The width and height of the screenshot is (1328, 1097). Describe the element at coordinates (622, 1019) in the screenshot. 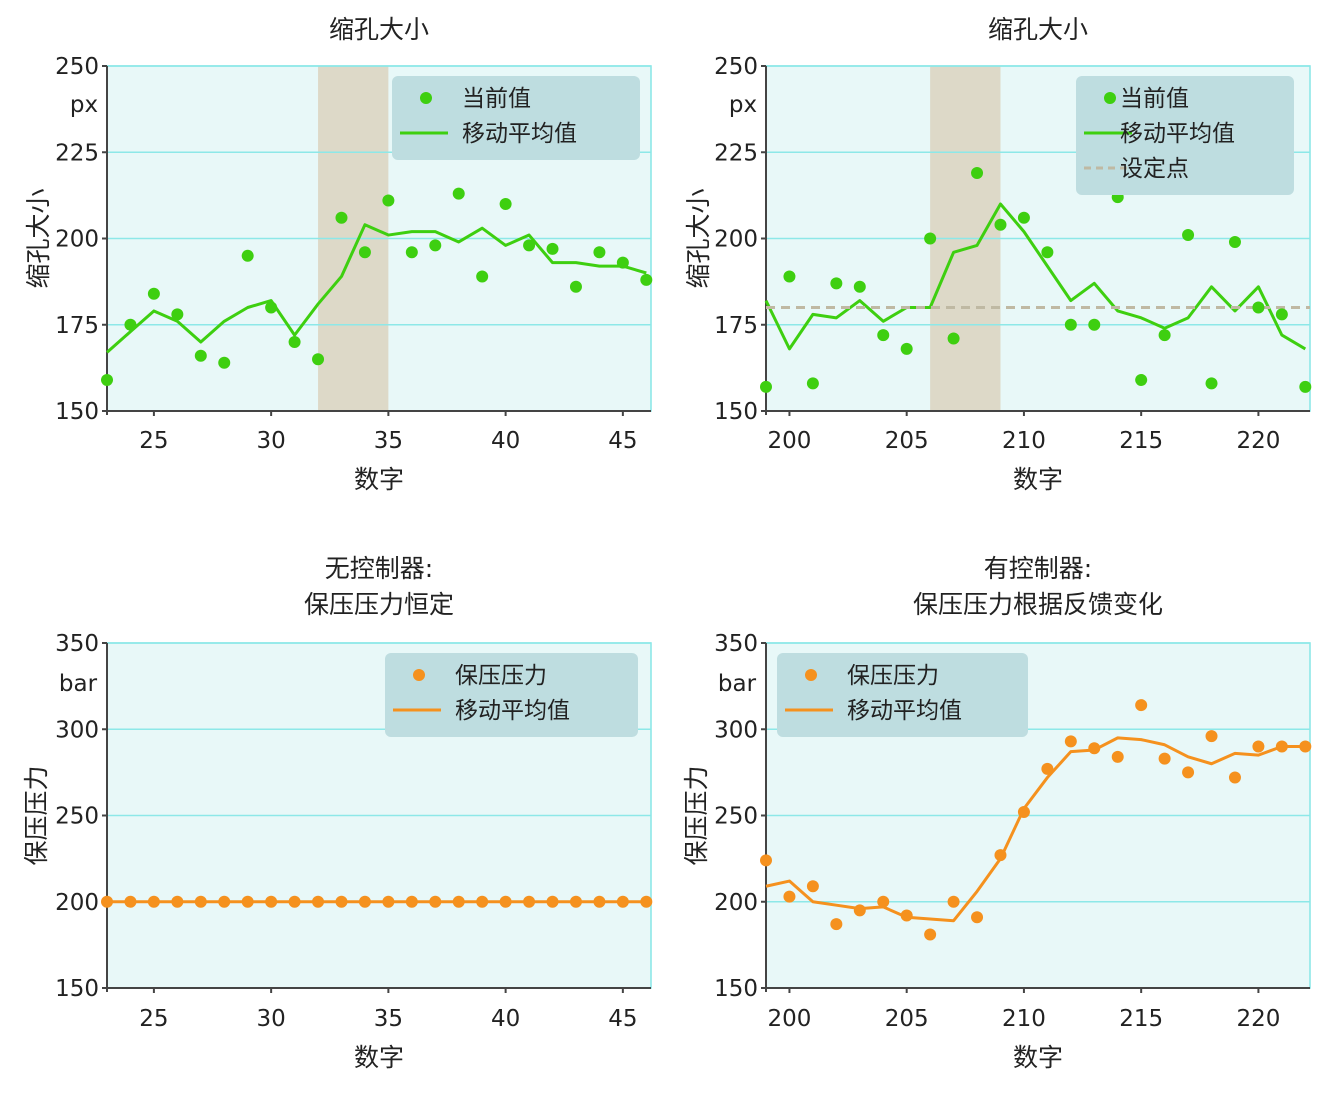

I see `x-tick-label: 45` at that location.